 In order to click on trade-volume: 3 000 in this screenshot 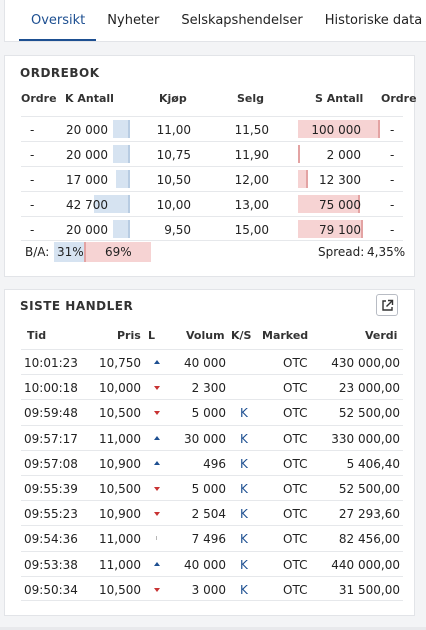, I will do `click(208, 589)`.